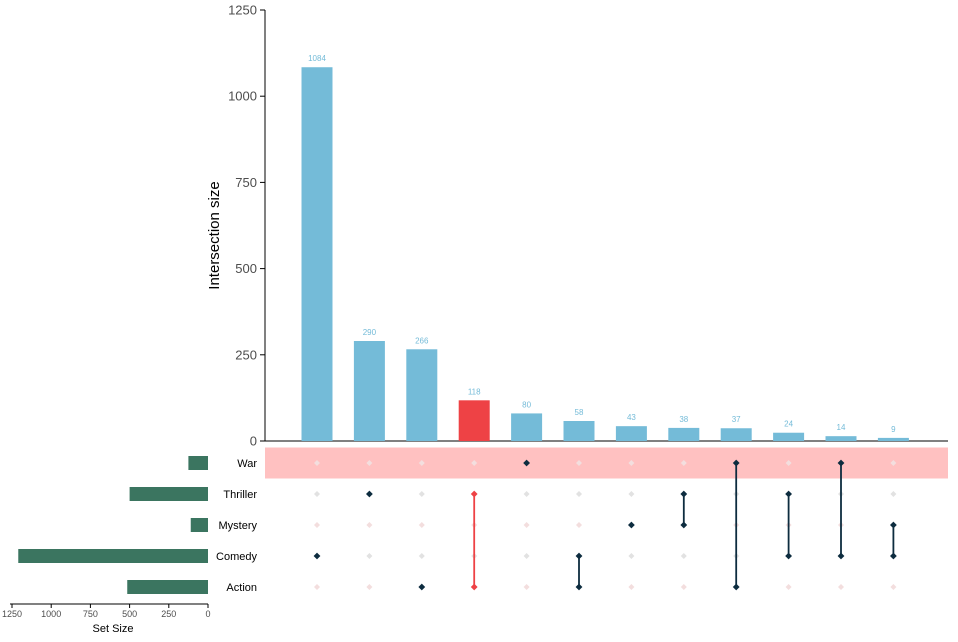 The image size is (958, 642). What do you see at coordinates (90, 614) in the screenshot?
I see `set-axis-tick-label: 750` at bounding box center [90, 614].